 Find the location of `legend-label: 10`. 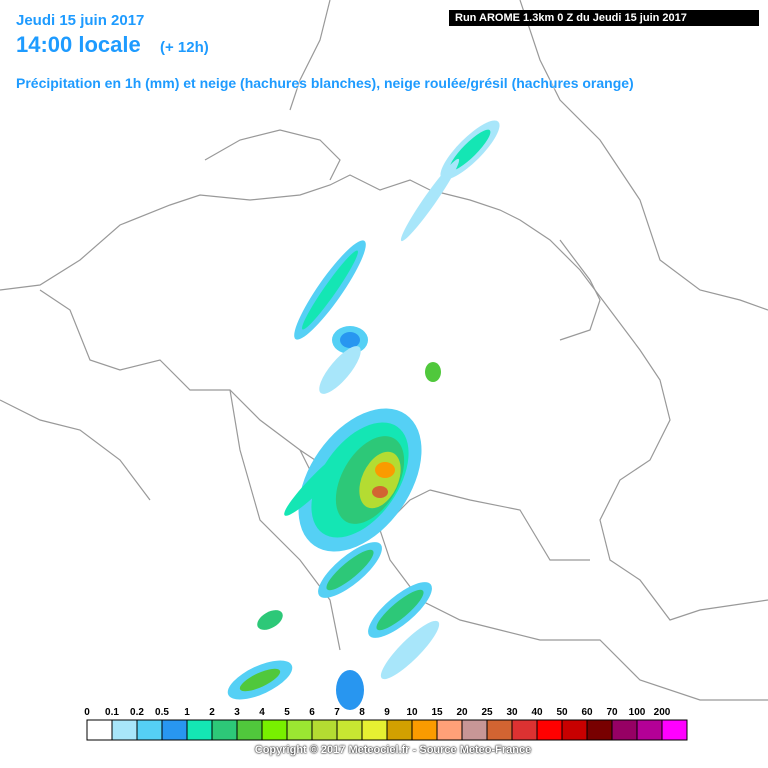

legend-label: 10 is located at coordinates (412, 712).